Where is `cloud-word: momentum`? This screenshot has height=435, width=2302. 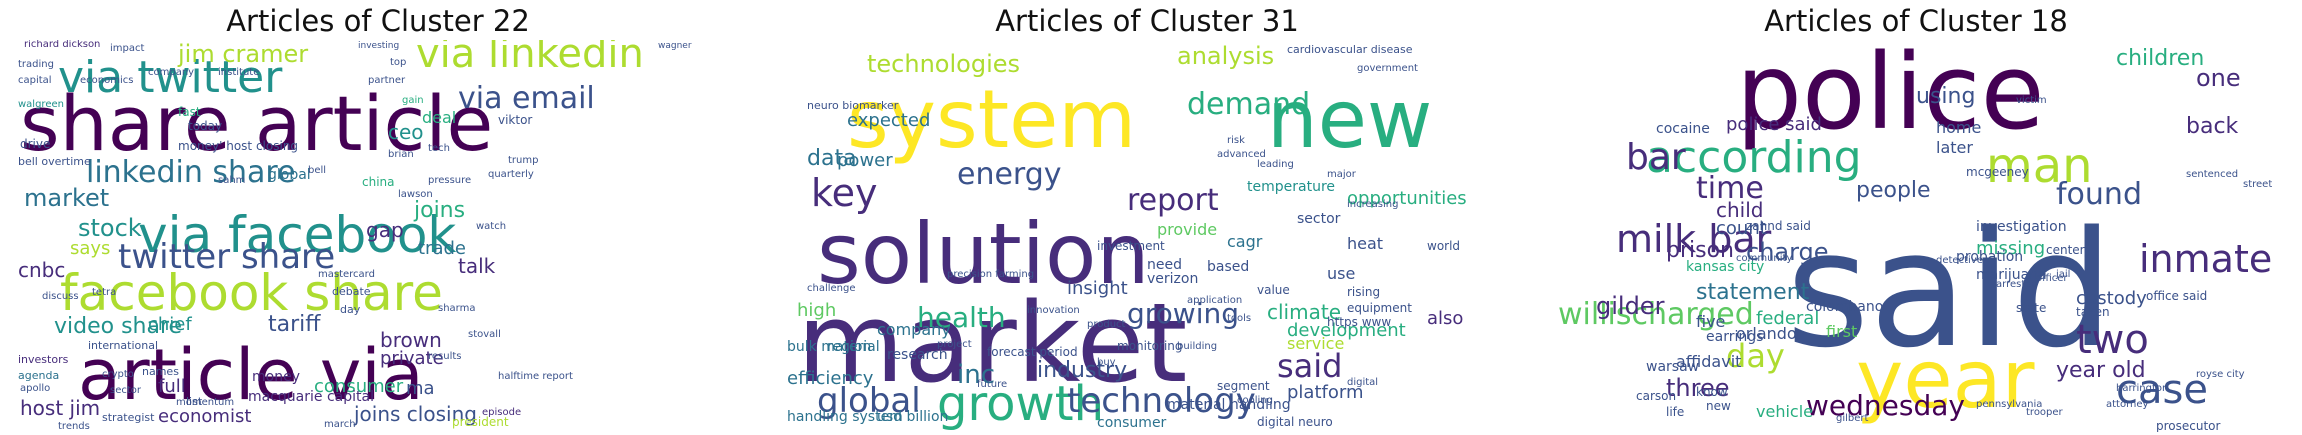
cloud-word: momentum is located at coordinates (205, 402).